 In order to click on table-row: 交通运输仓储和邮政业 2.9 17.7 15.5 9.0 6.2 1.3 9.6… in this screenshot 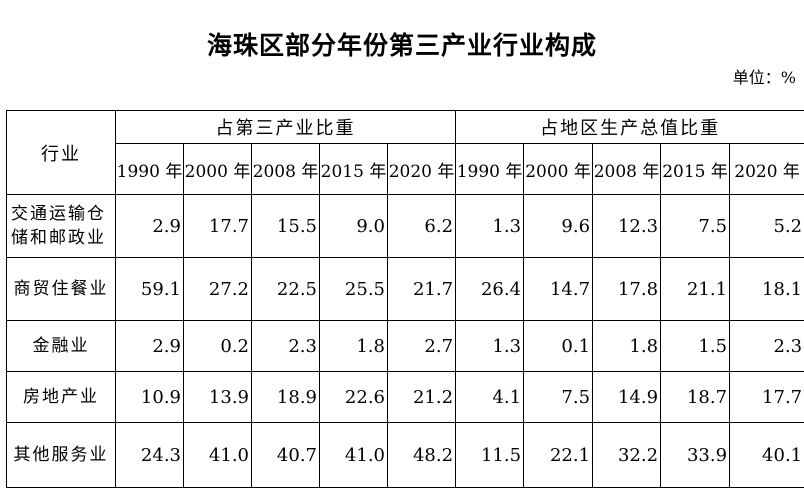, I will do `click(405, 226)`.